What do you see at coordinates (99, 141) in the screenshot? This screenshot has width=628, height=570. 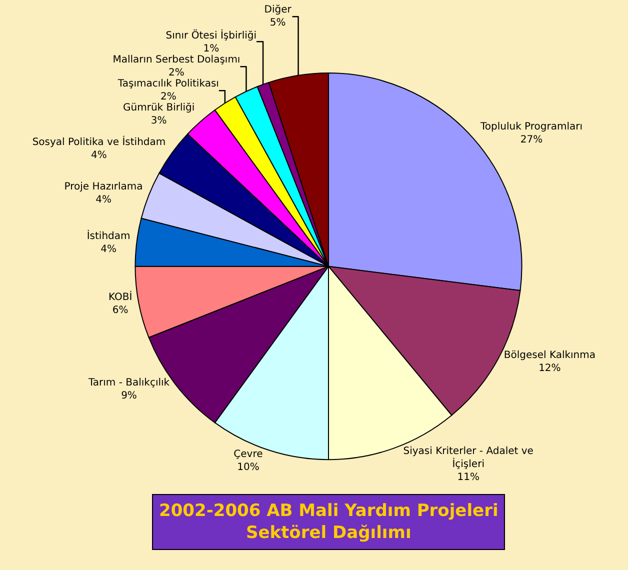 I see `slice-label: Sosyal Politika ve İstihdam` at bounding box center [99, 141].